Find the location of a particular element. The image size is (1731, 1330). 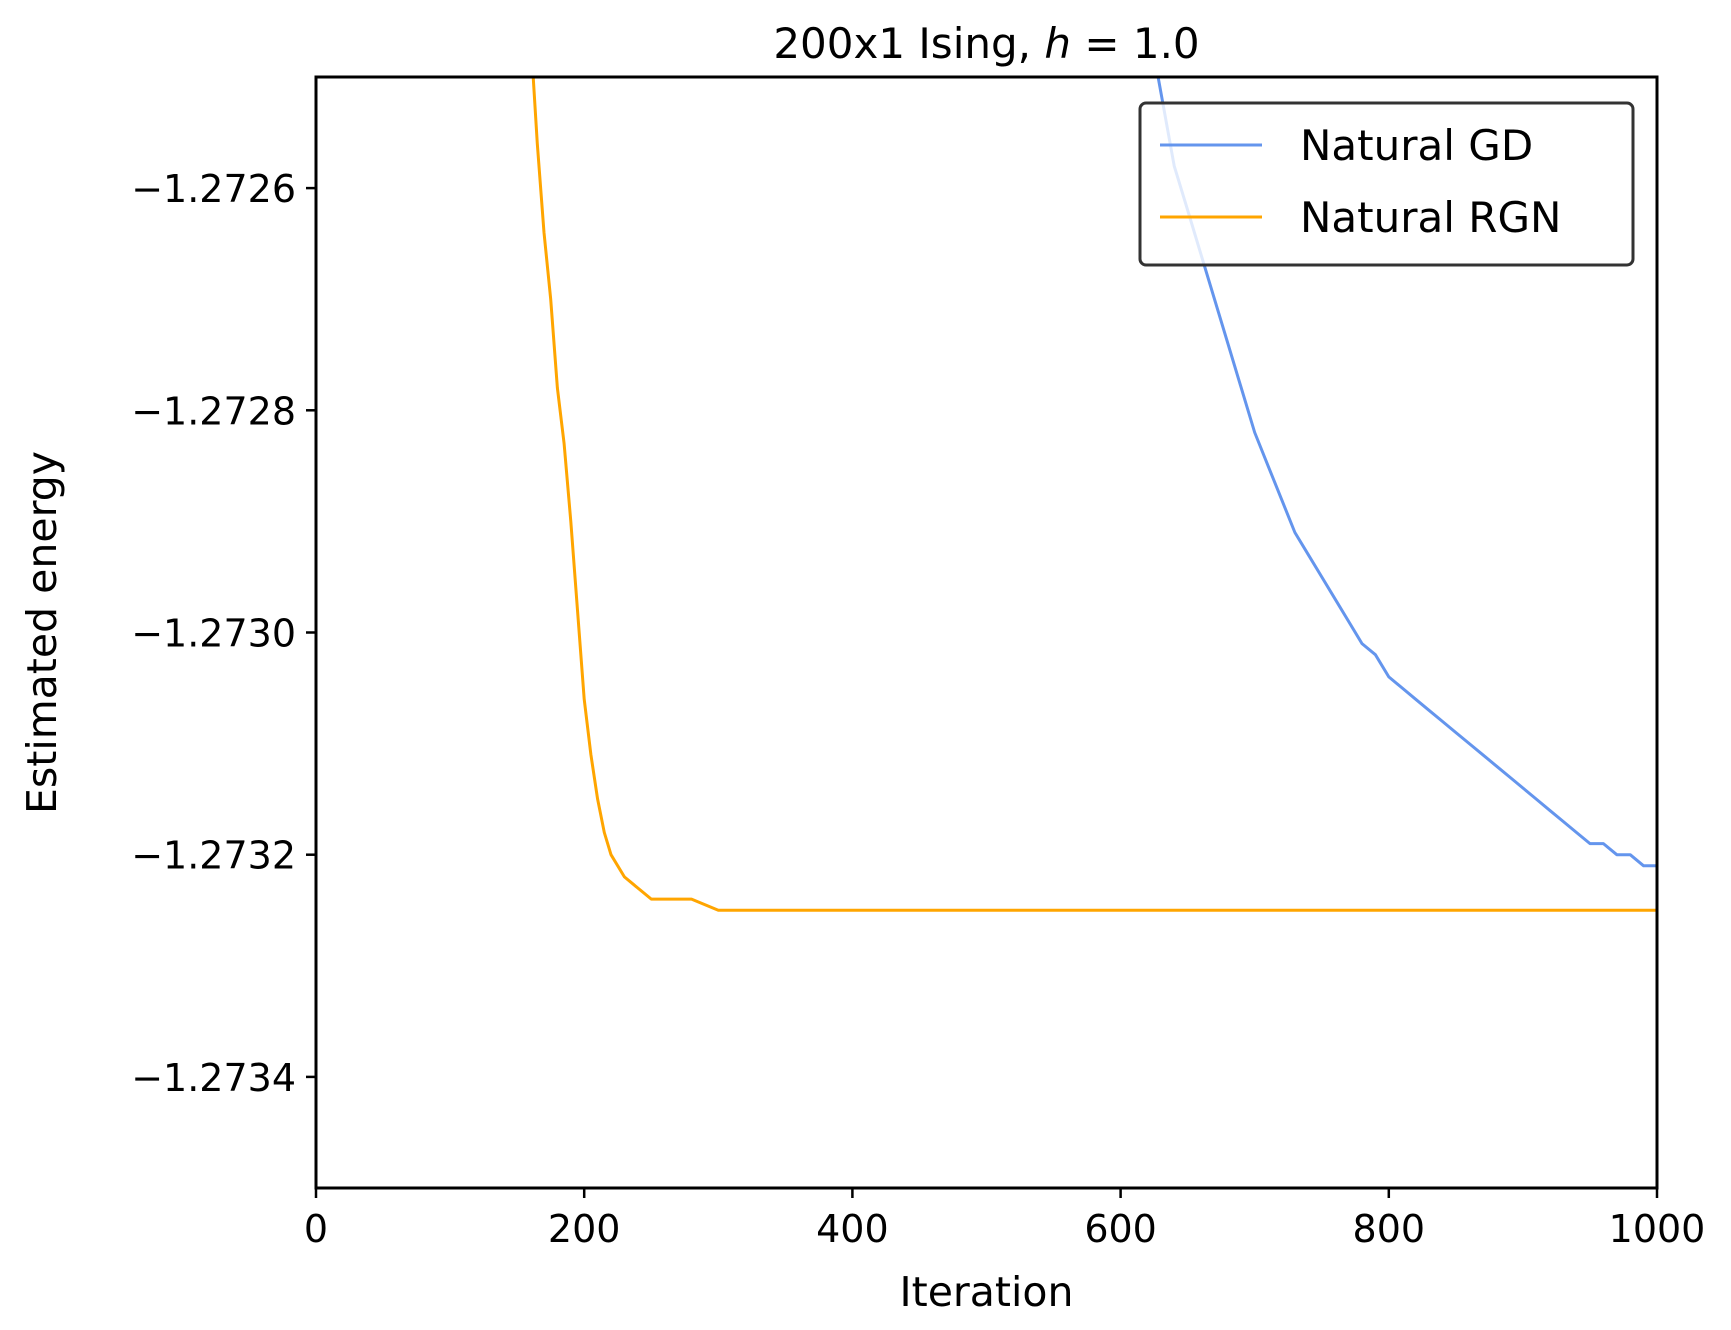

x-tick-label: 400 is located at coordinates (852, 1229).